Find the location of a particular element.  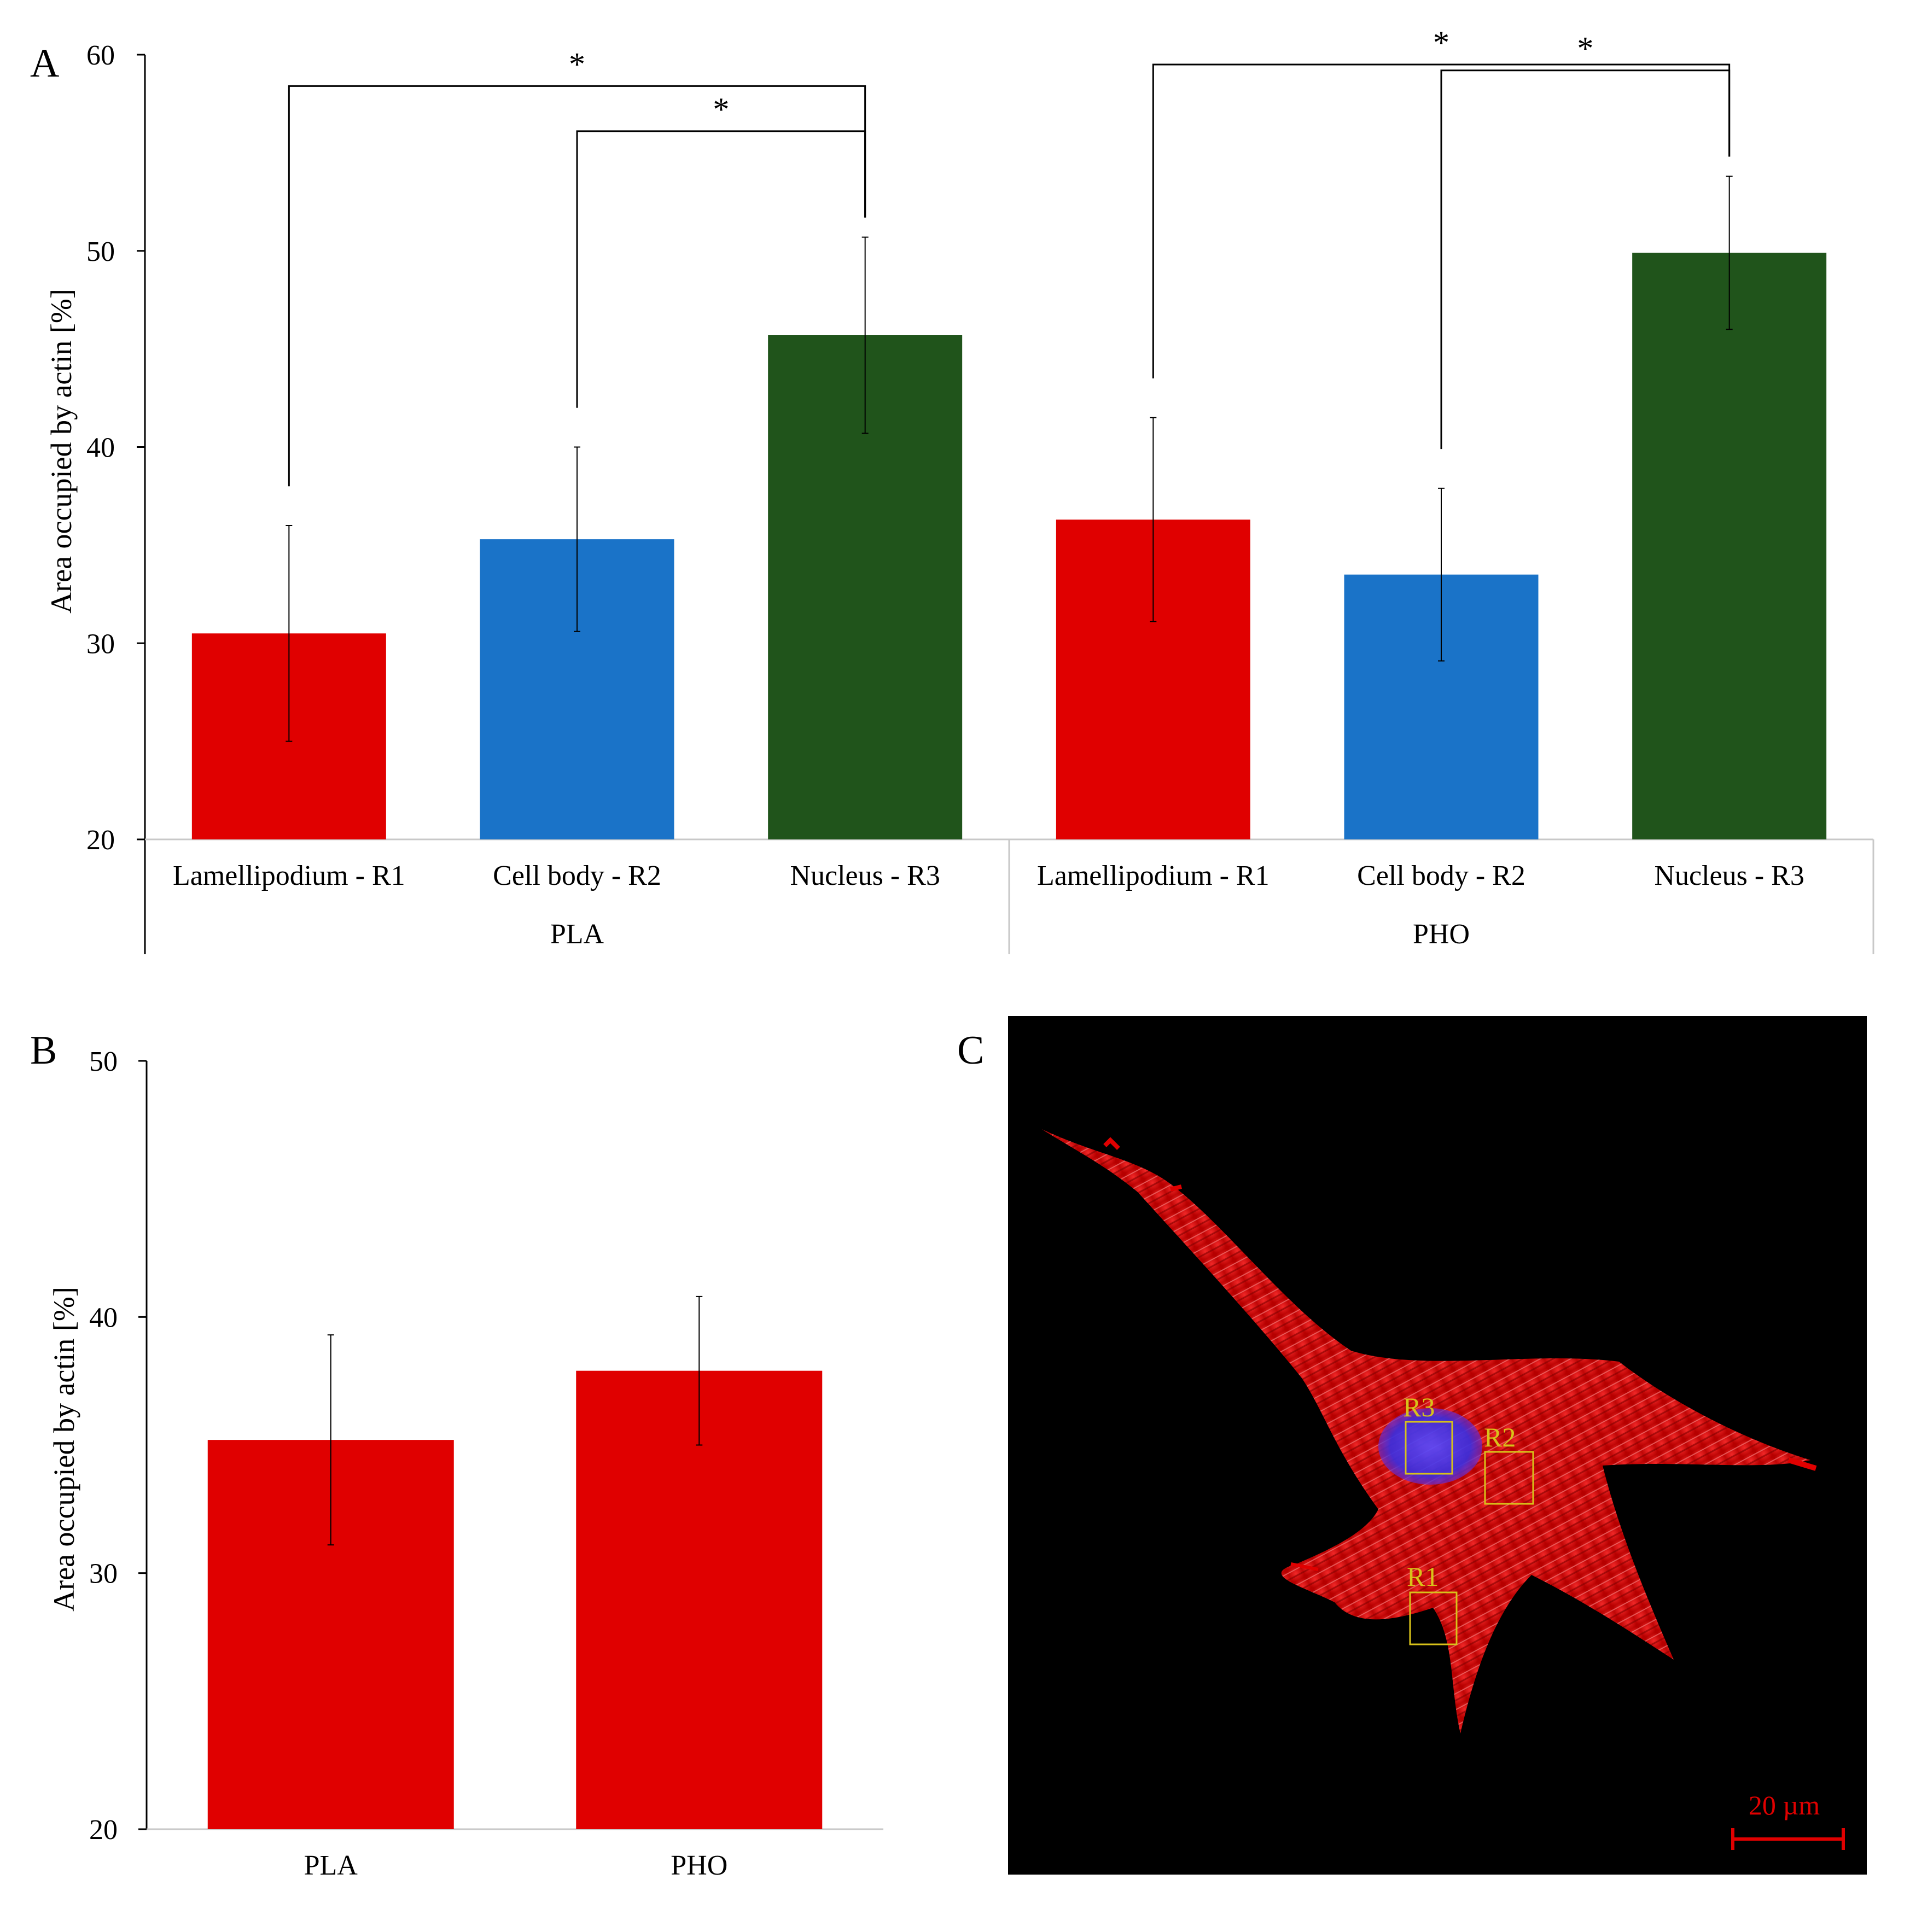

significance-star-pla-1: * is located at coordinates (577, 64).